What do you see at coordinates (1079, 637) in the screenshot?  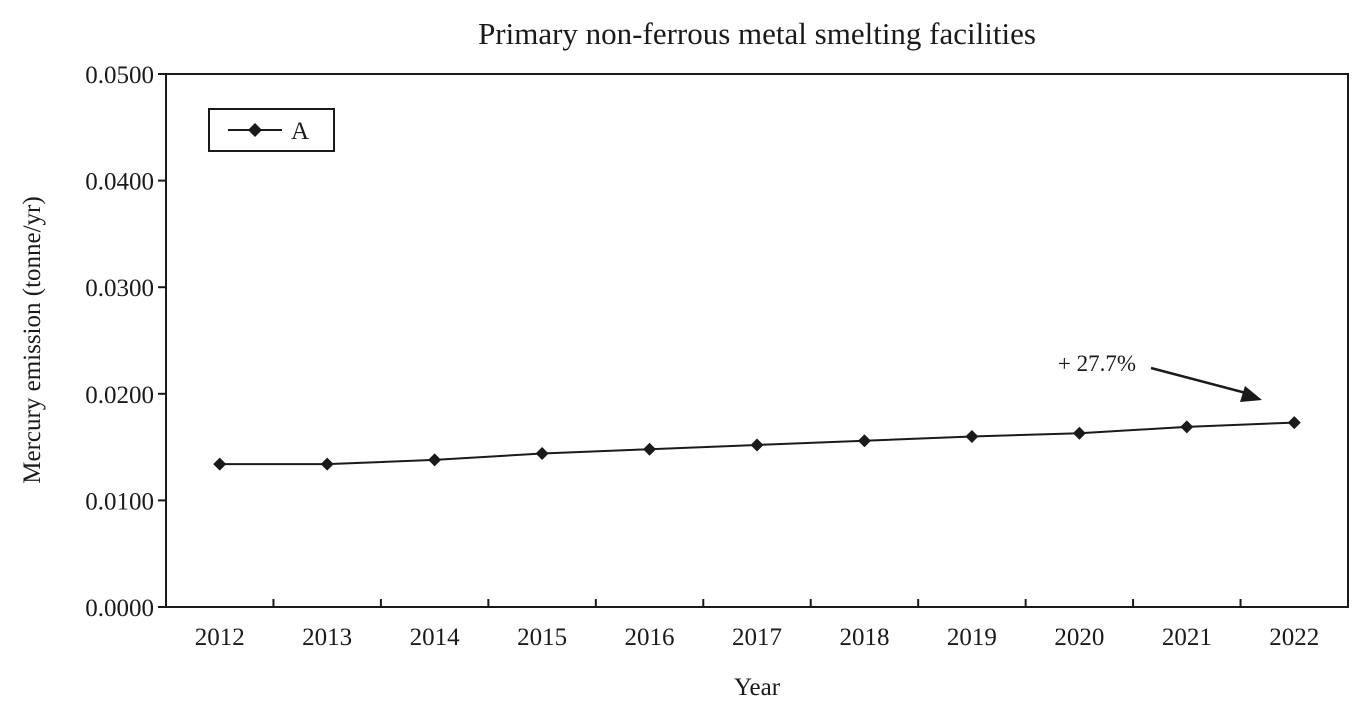 I see `x-tick-label: 2020` at bounding box center [1079, 637].